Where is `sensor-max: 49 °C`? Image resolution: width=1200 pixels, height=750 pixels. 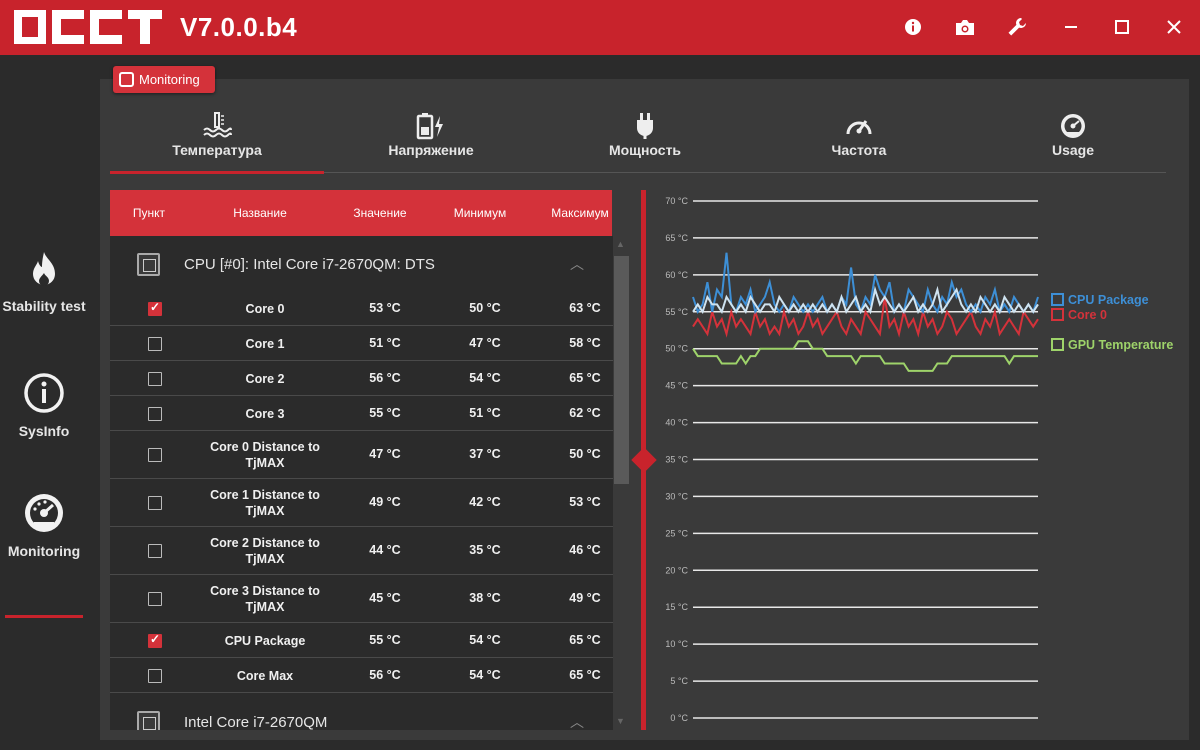 sensor-max: 49 °C is located at coordinates (585, 598).